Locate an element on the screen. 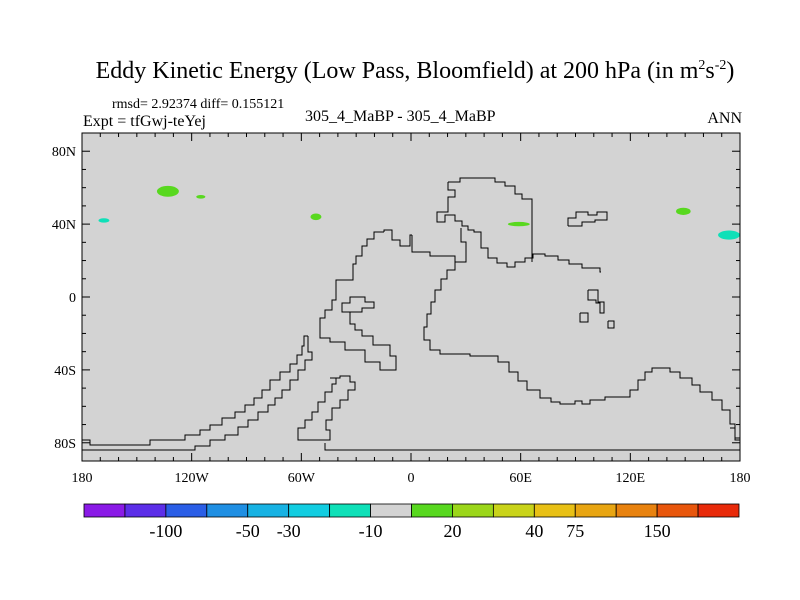 The height and width of the screenshot is (600, 800). lat-tick-label: 0 is located at coordinates (72, 298).